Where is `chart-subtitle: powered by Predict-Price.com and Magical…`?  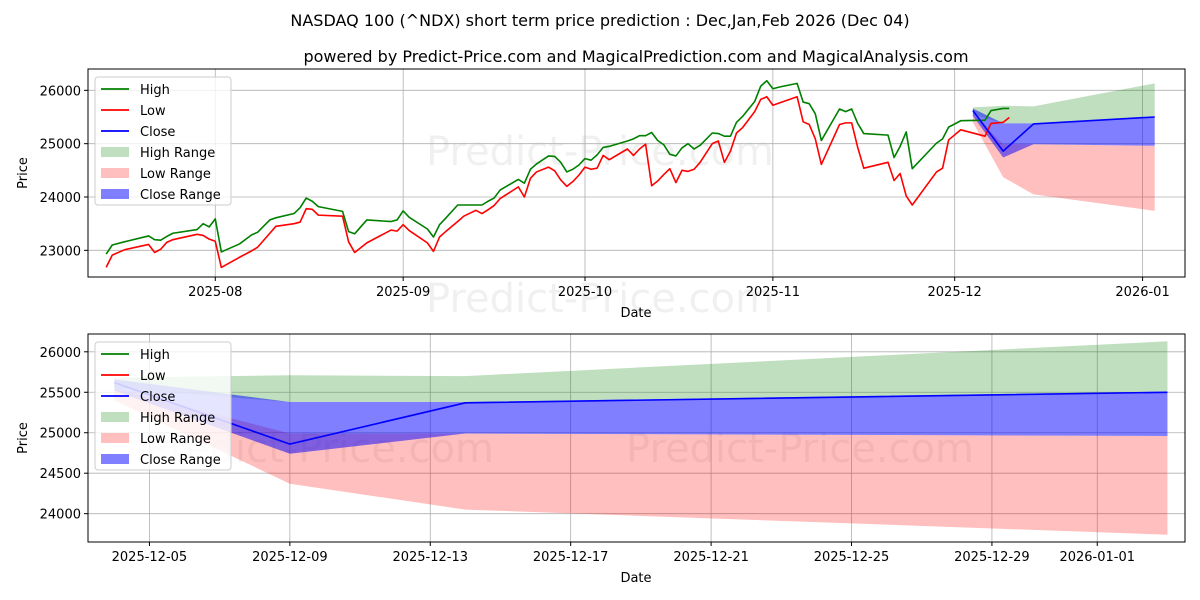
chart-subtitle: powered by Predict-Price.com and Magical… is located at coordinates (635, 56).